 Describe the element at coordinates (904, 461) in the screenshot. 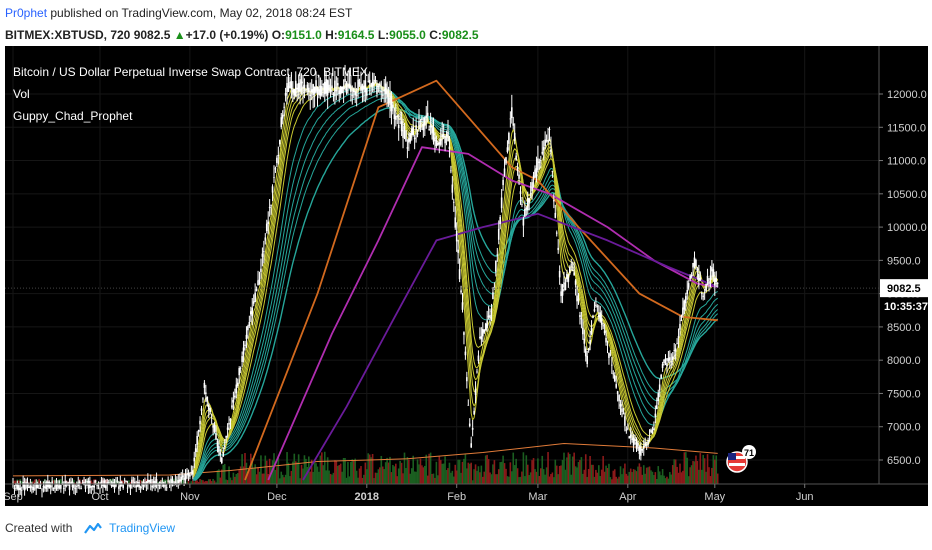

I see `y-tick-label: 6500.0` at that location.